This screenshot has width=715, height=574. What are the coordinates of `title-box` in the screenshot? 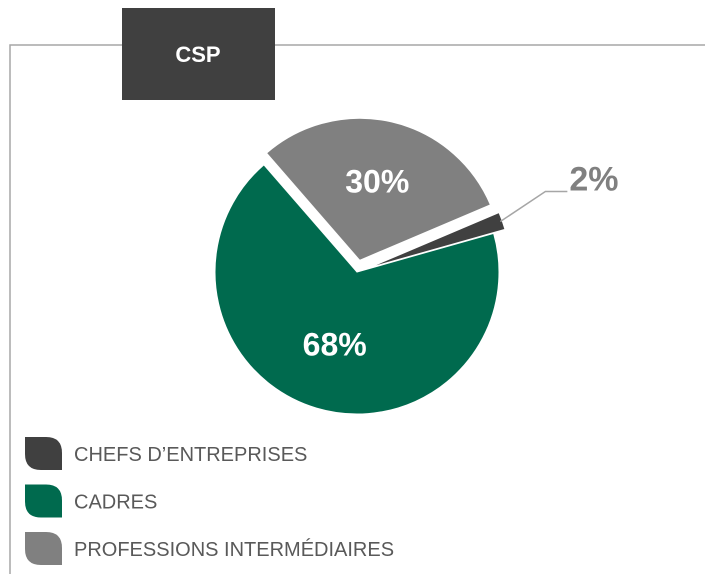 It's located at (198, 54).